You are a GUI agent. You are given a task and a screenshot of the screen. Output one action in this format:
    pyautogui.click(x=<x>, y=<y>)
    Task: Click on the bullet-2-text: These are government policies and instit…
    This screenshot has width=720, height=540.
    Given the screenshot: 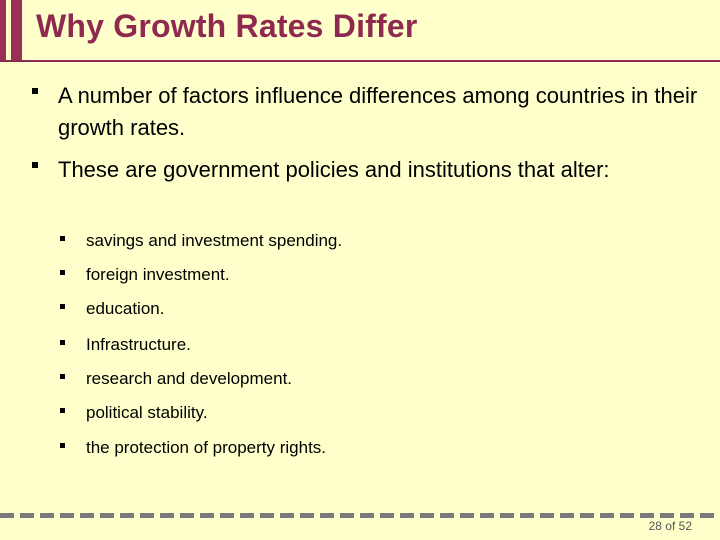 What is the action you would take?
    pyautogui.click(x=334, y=169)
    